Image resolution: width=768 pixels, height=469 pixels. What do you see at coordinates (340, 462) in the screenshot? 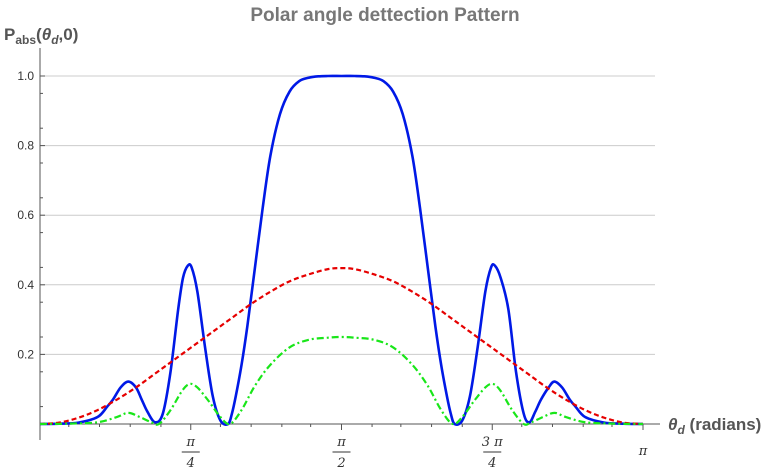
I see `x-tick-label-den-1: 2` at bounding box center [340, 462].